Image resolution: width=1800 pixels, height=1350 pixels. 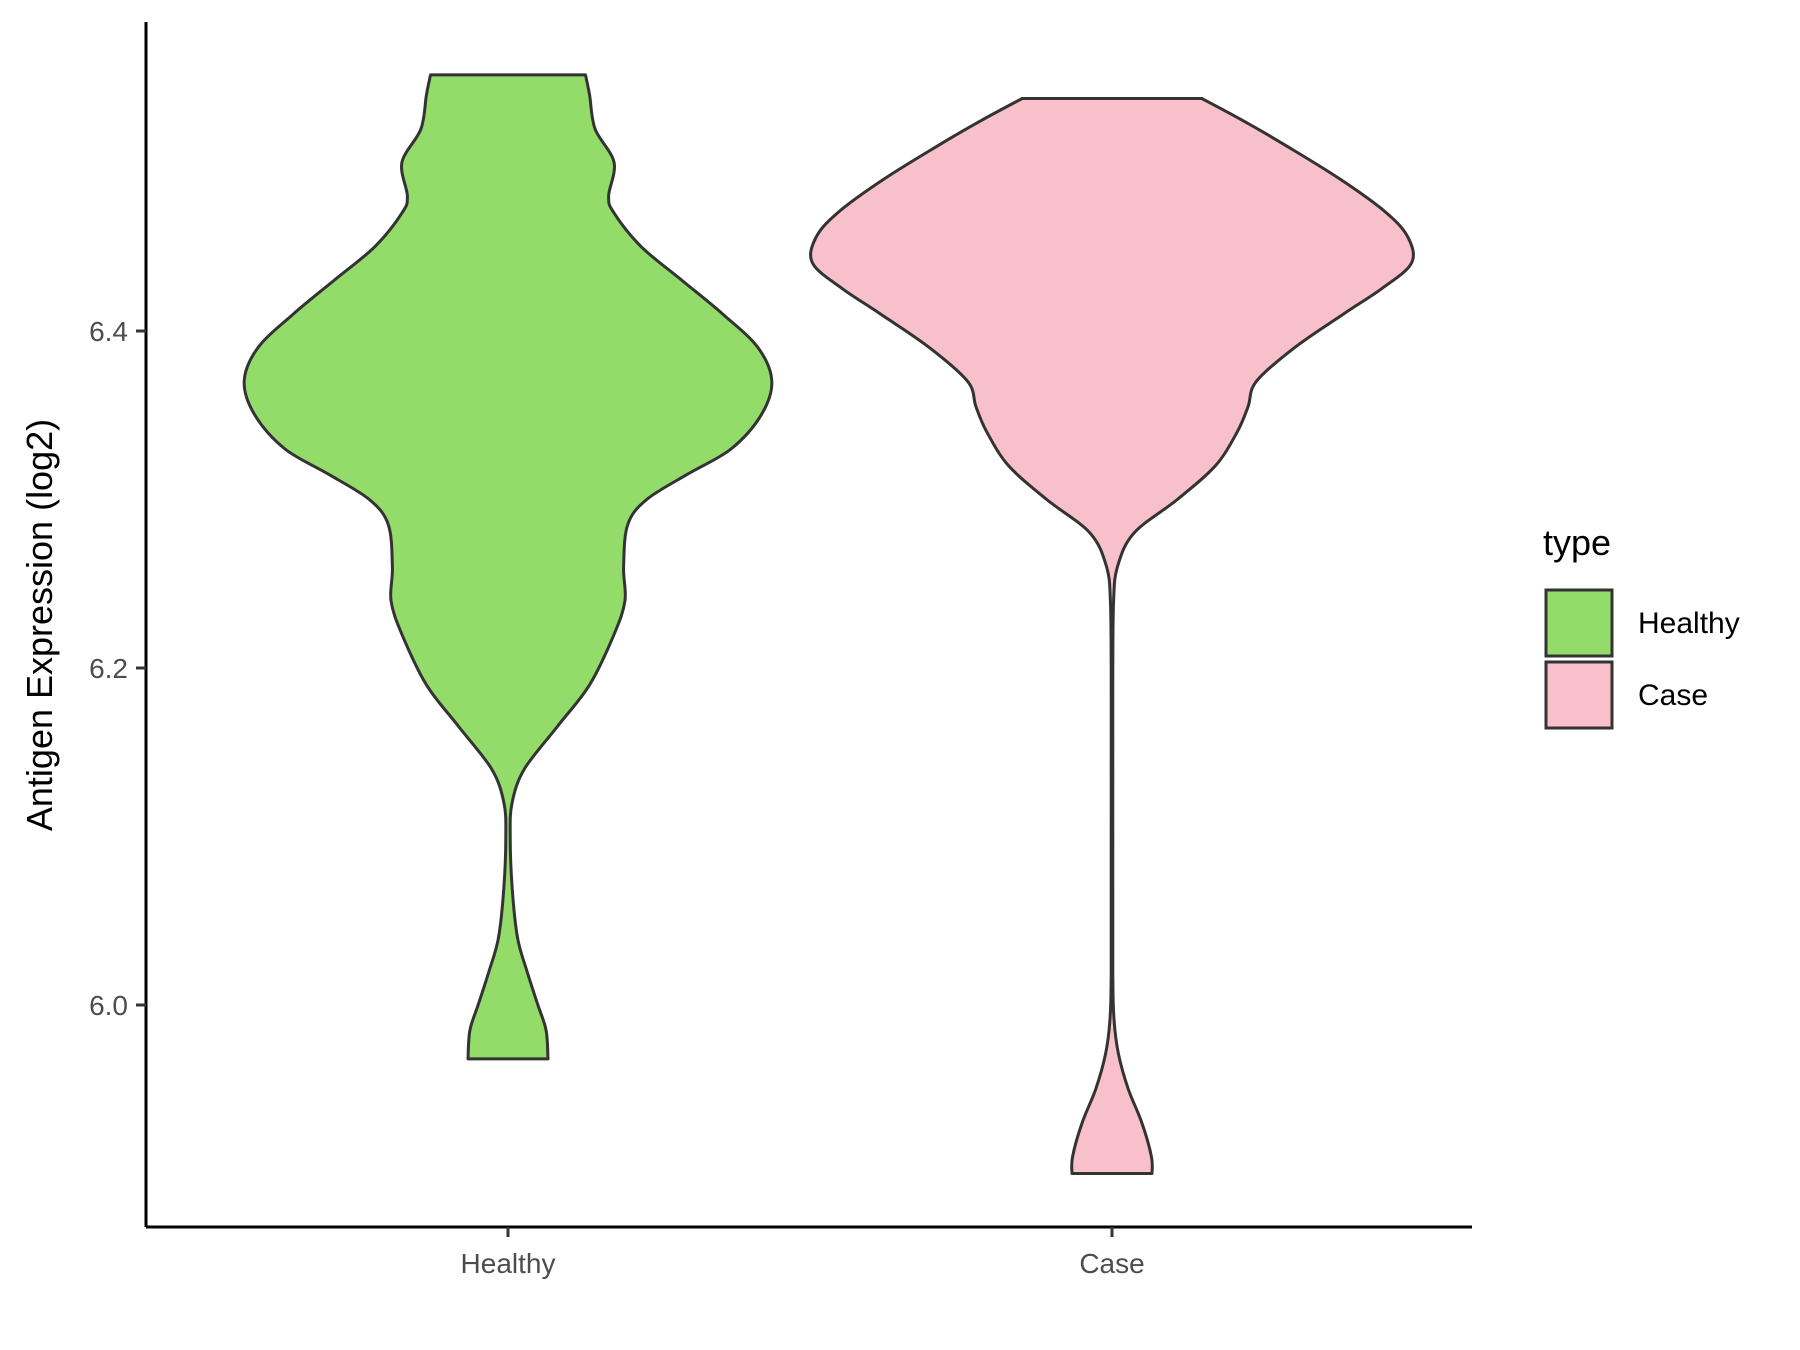 What do you see at coordinates (508, 1263) in the screenshot?
I see `x-tick-label: Healthy` at bounding box center [508, 1263].